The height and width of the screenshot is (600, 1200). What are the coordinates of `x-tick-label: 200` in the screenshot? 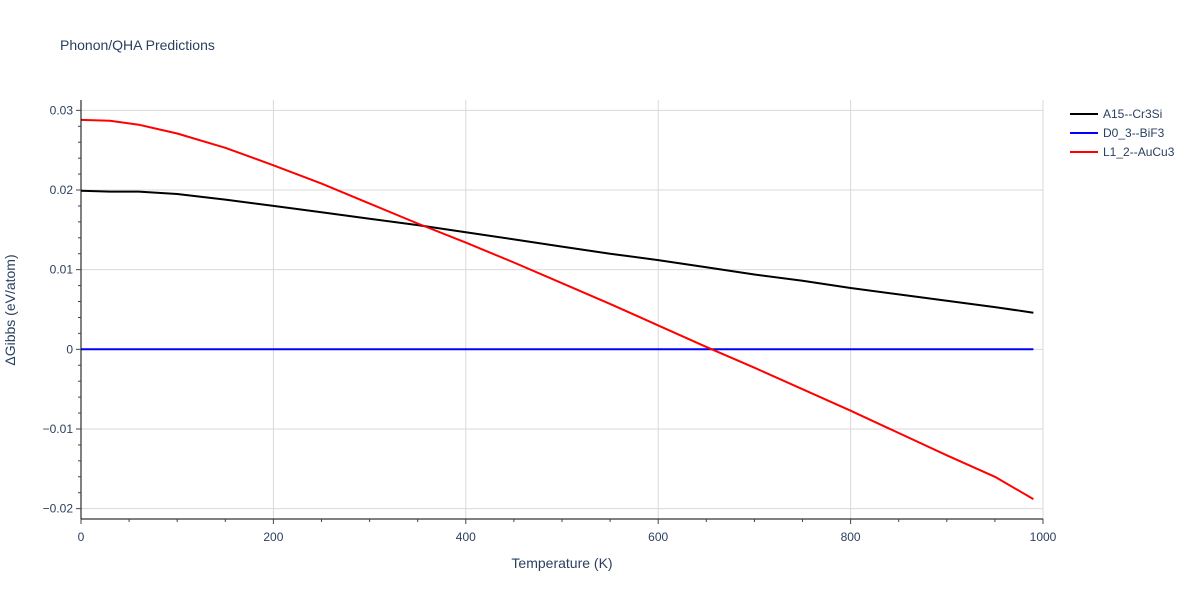 It's located at (273, 537).